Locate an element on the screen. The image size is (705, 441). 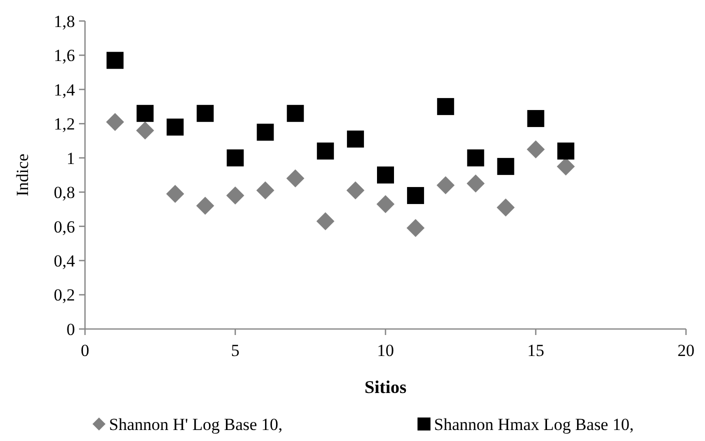
y-tick-label: 0,6 is located at coordinates (64, 226).